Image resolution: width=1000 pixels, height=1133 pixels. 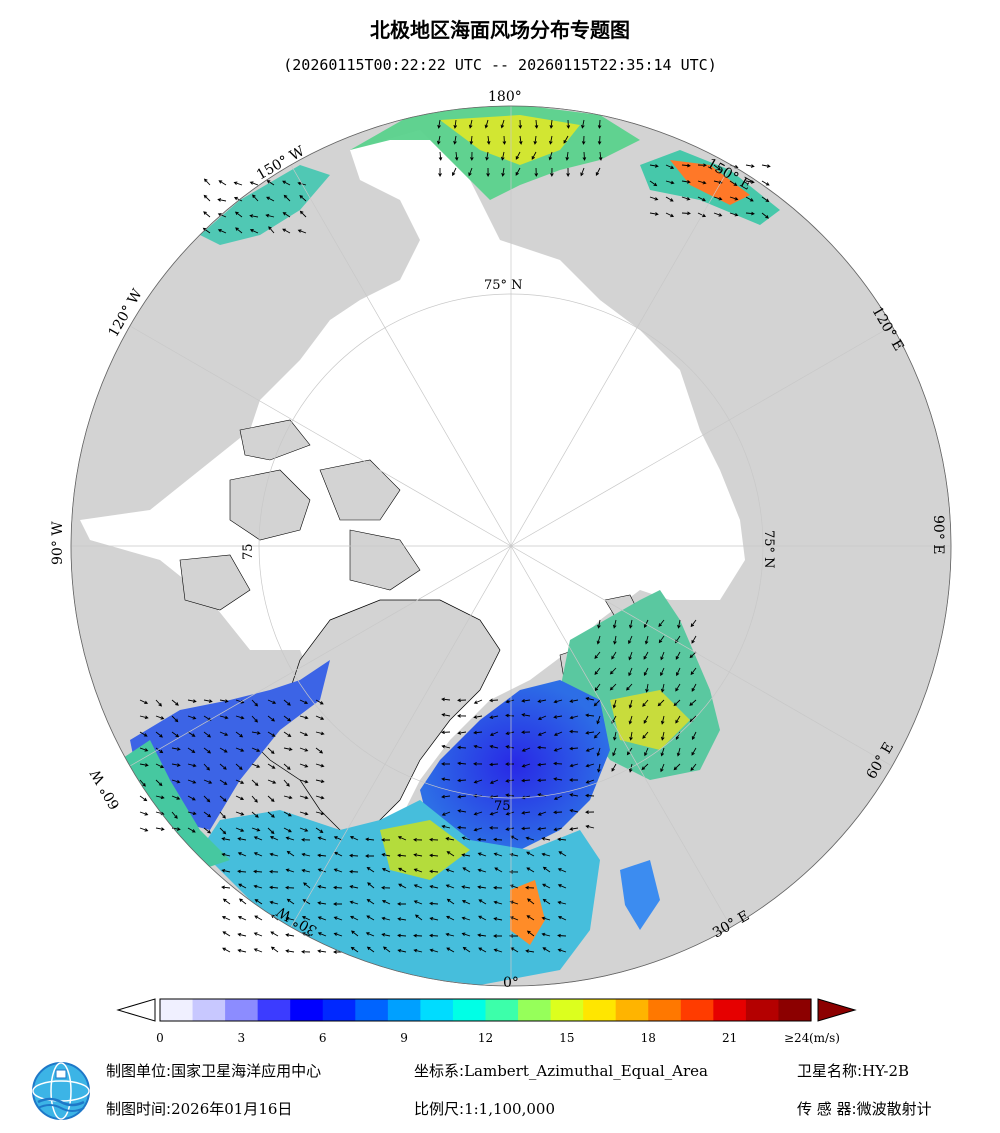 What do you see at coordinates (139, 1071) in the screenshot?
I see `footer-org-label: 制图单位:` at bounding box center [139, 1071].